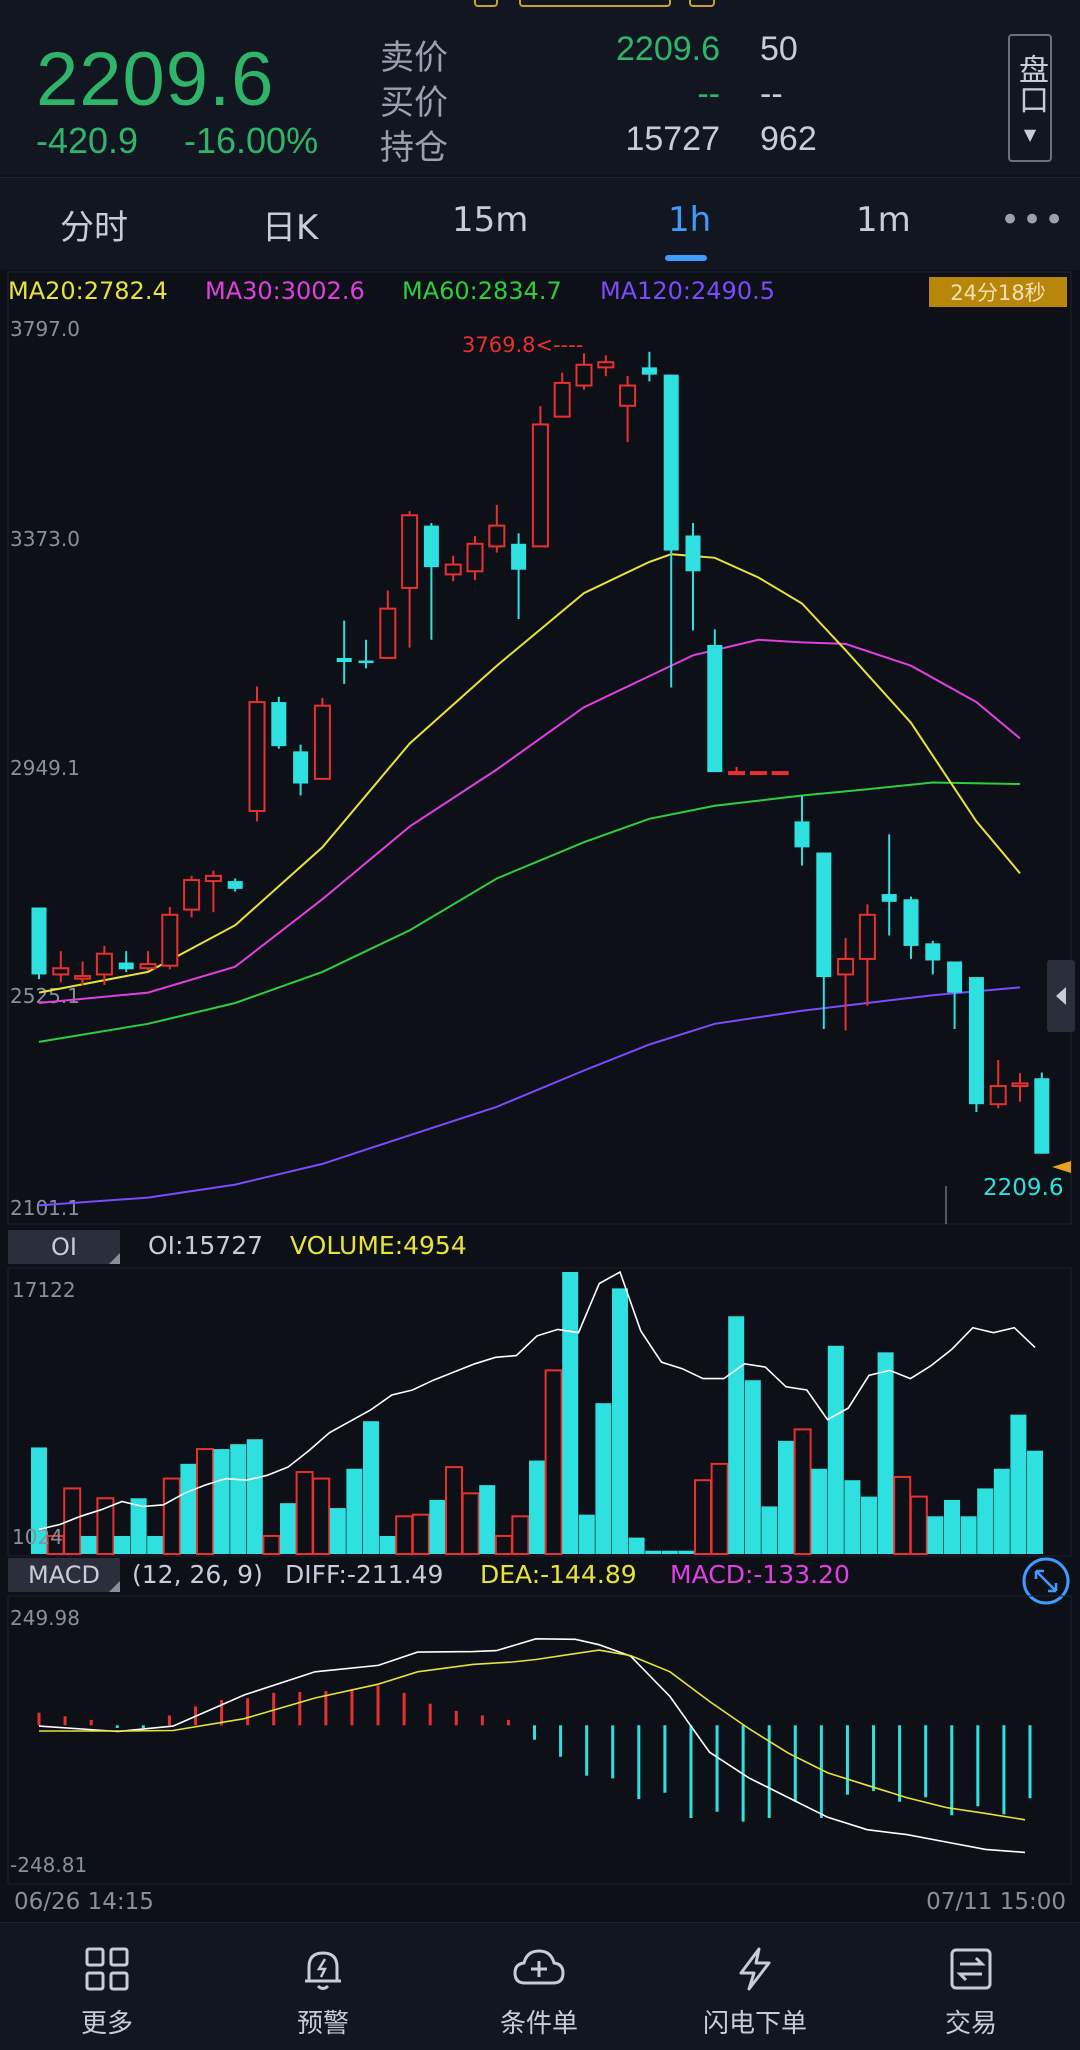  Describe the element at coordinates (87, 140) in the screenshot. I see `price-change: -420.9` at that location.